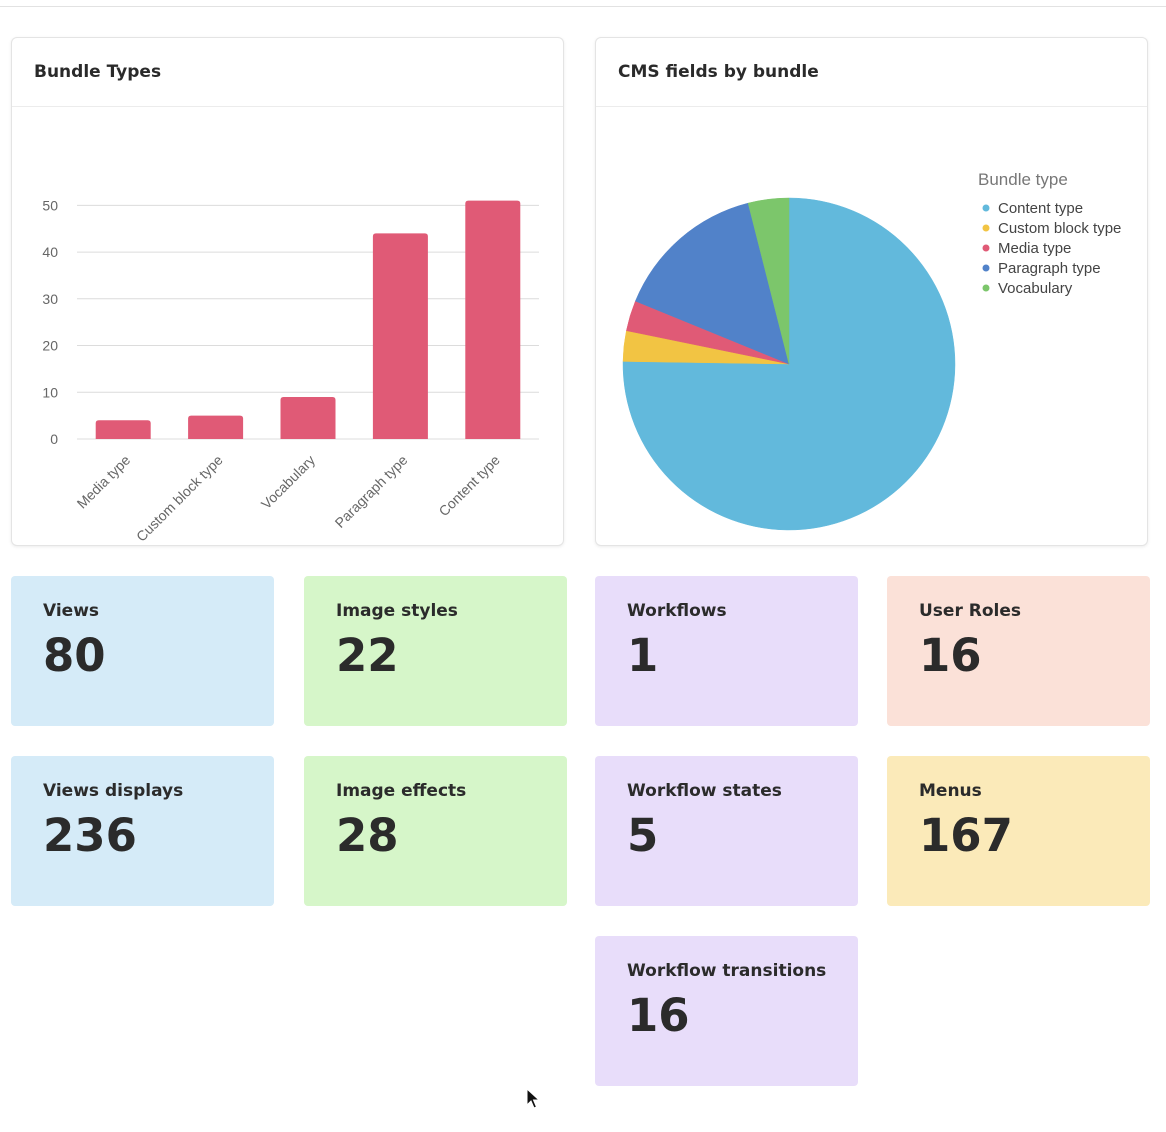 The image size is (1166, 1132). Describe the element at coordinates (726, 651) in the screenshot. I see `stat-card-workflows: Workflows 1` at that location.